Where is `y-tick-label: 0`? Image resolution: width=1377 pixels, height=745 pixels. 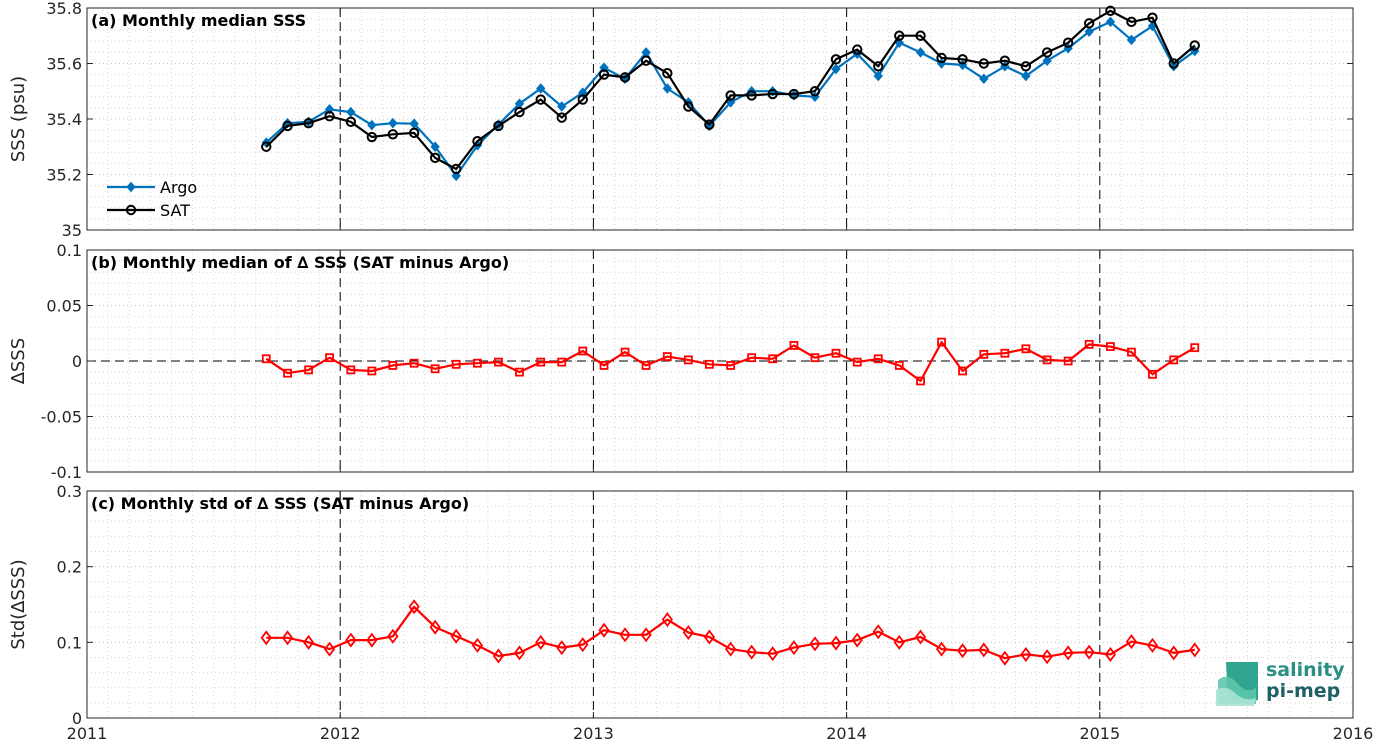
y-tick-label: 0 is located at coordinates (77, 718).